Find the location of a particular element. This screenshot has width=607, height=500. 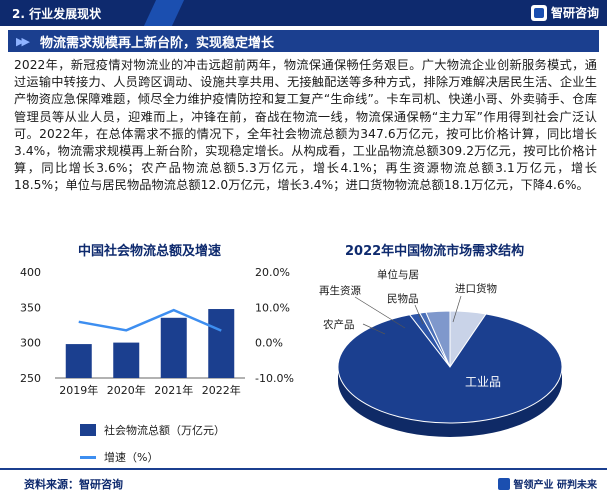

legend-bar-label: 社会物流总额（万亿元） is located at coordinates (164, 430).